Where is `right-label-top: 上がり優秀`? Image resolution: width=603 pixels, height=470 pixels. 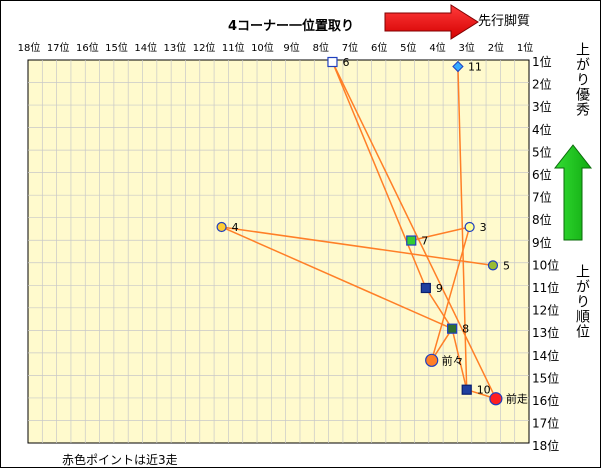
right-label-top: 上がり優秀 is located at coordinates (582, 79).